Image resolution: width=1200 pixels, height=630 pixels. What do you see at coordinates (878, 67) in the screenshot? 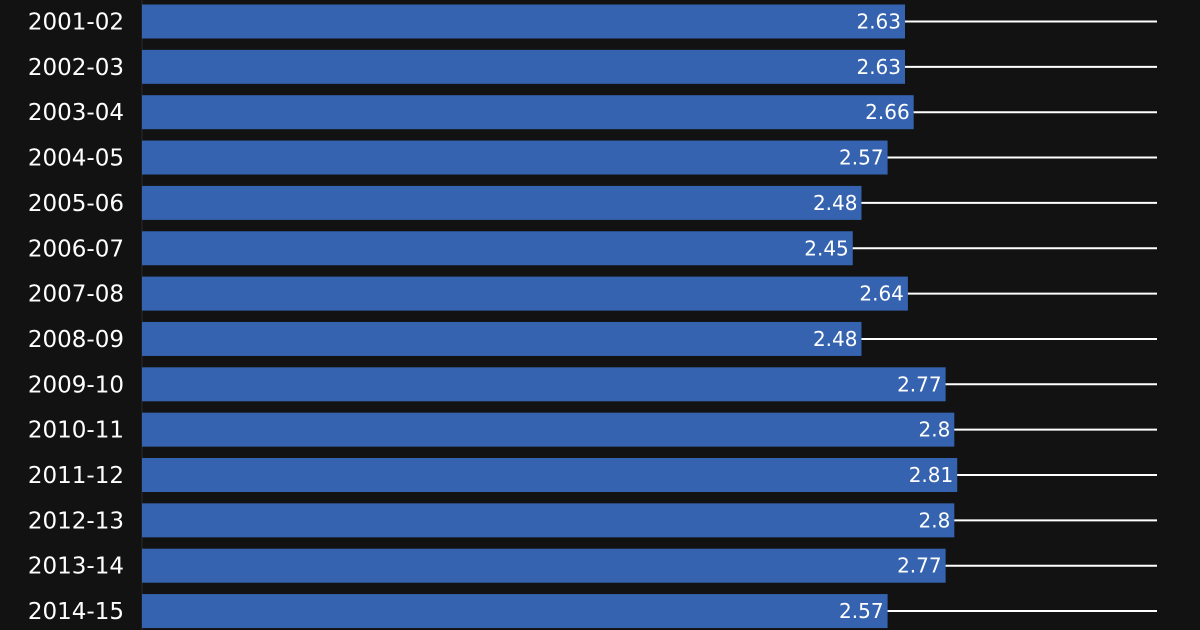
I see `value-label-2002-03: 2.63` at bounding box center [878, 67].